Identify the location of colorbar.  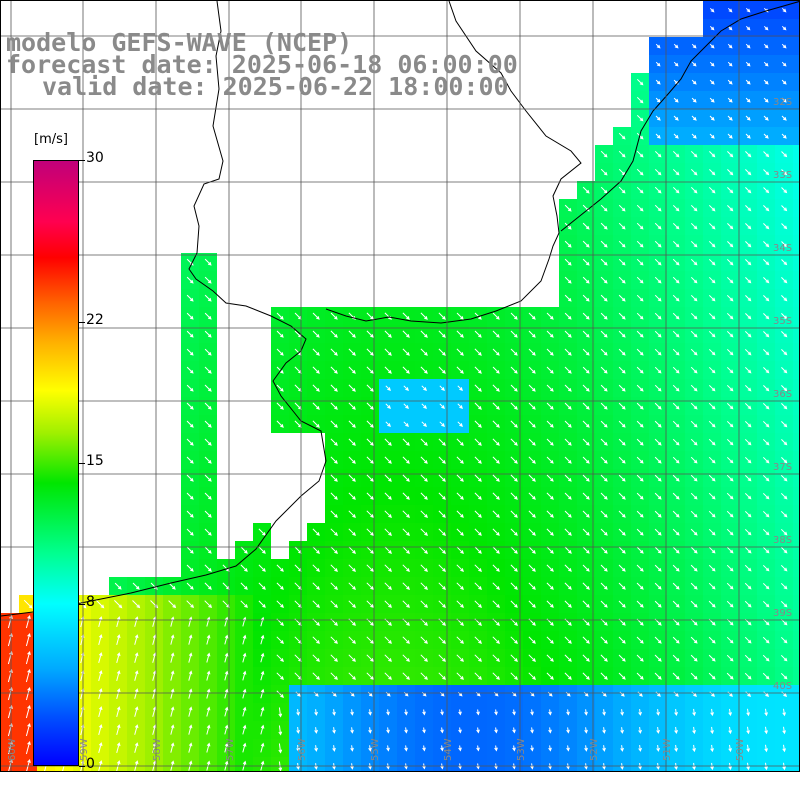
(56, 463).